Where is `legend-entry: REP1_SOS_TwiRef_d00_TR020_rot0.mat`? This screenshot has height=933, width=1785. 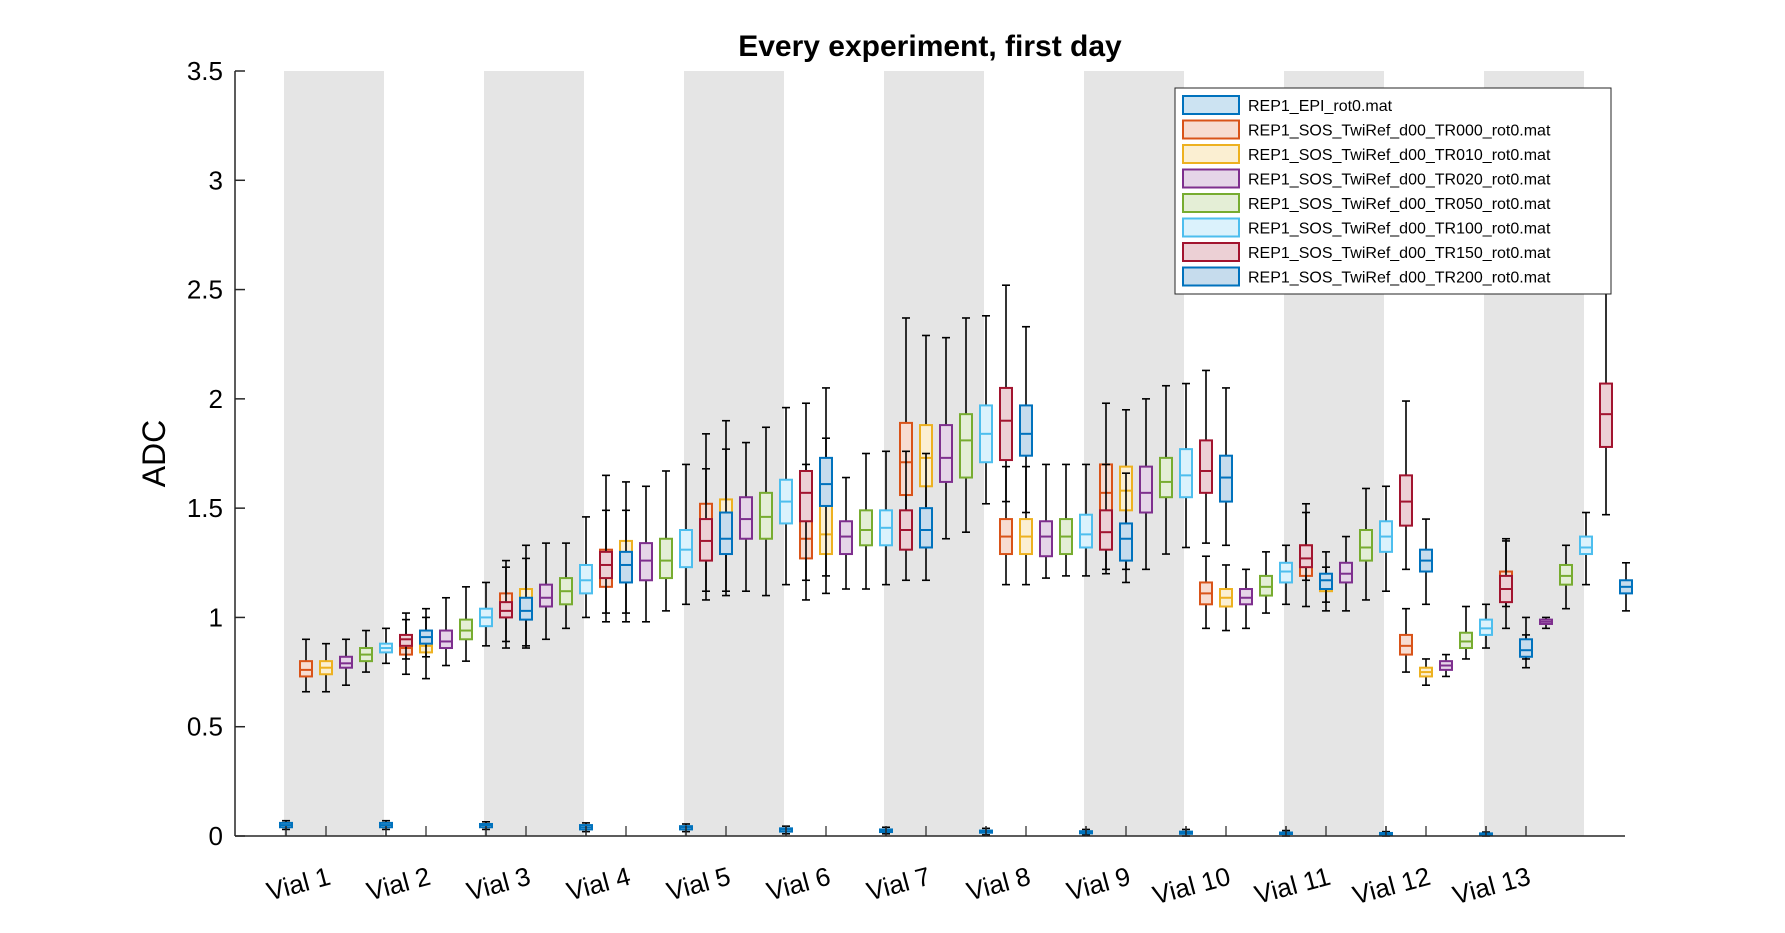 legend-entry: REP1_SOS_TwiRef_d00_TR020_rot0.mat is located at coordinates (1399, 180).